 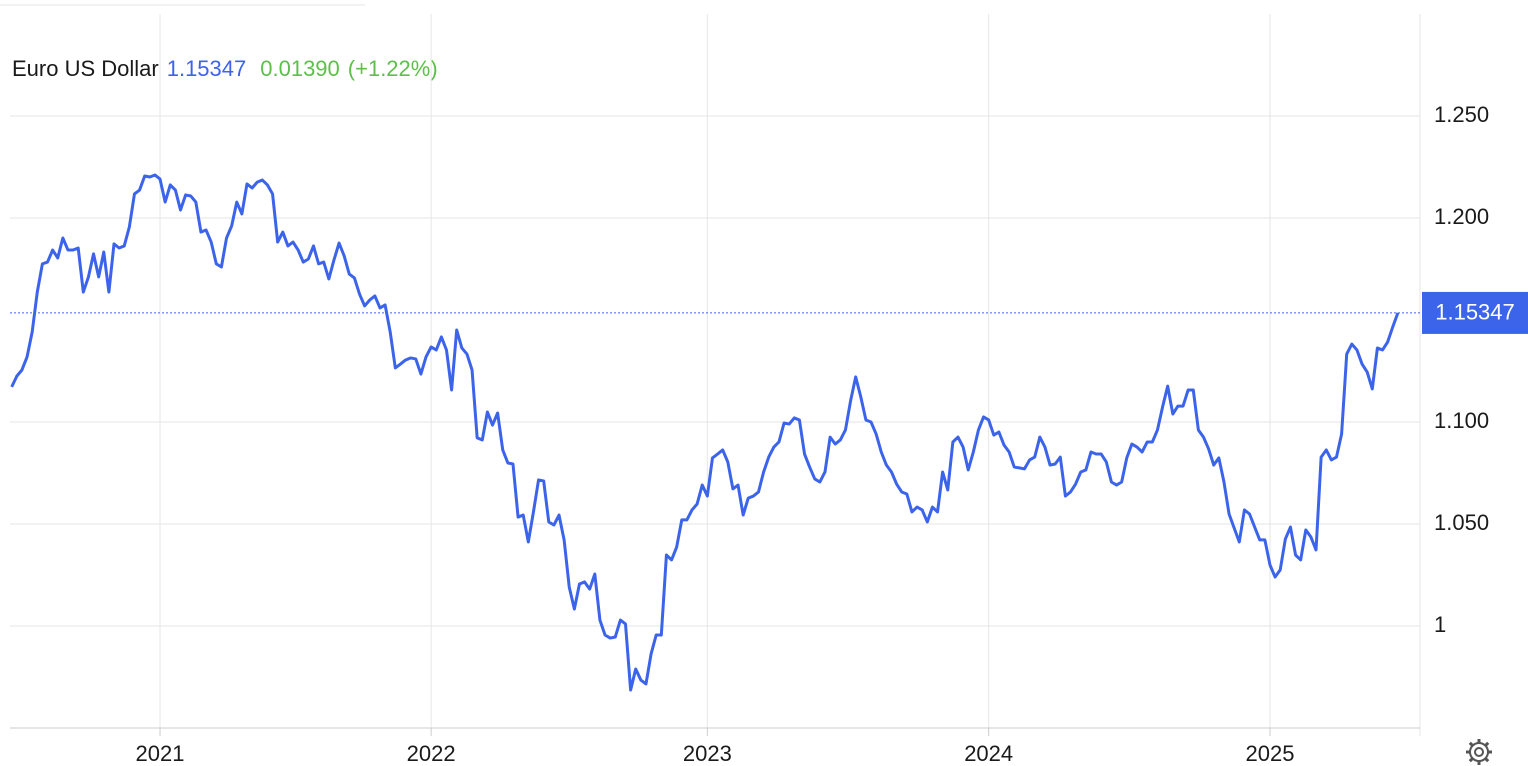 I want to click on gear-teeth, so click(x=1479, y=752).